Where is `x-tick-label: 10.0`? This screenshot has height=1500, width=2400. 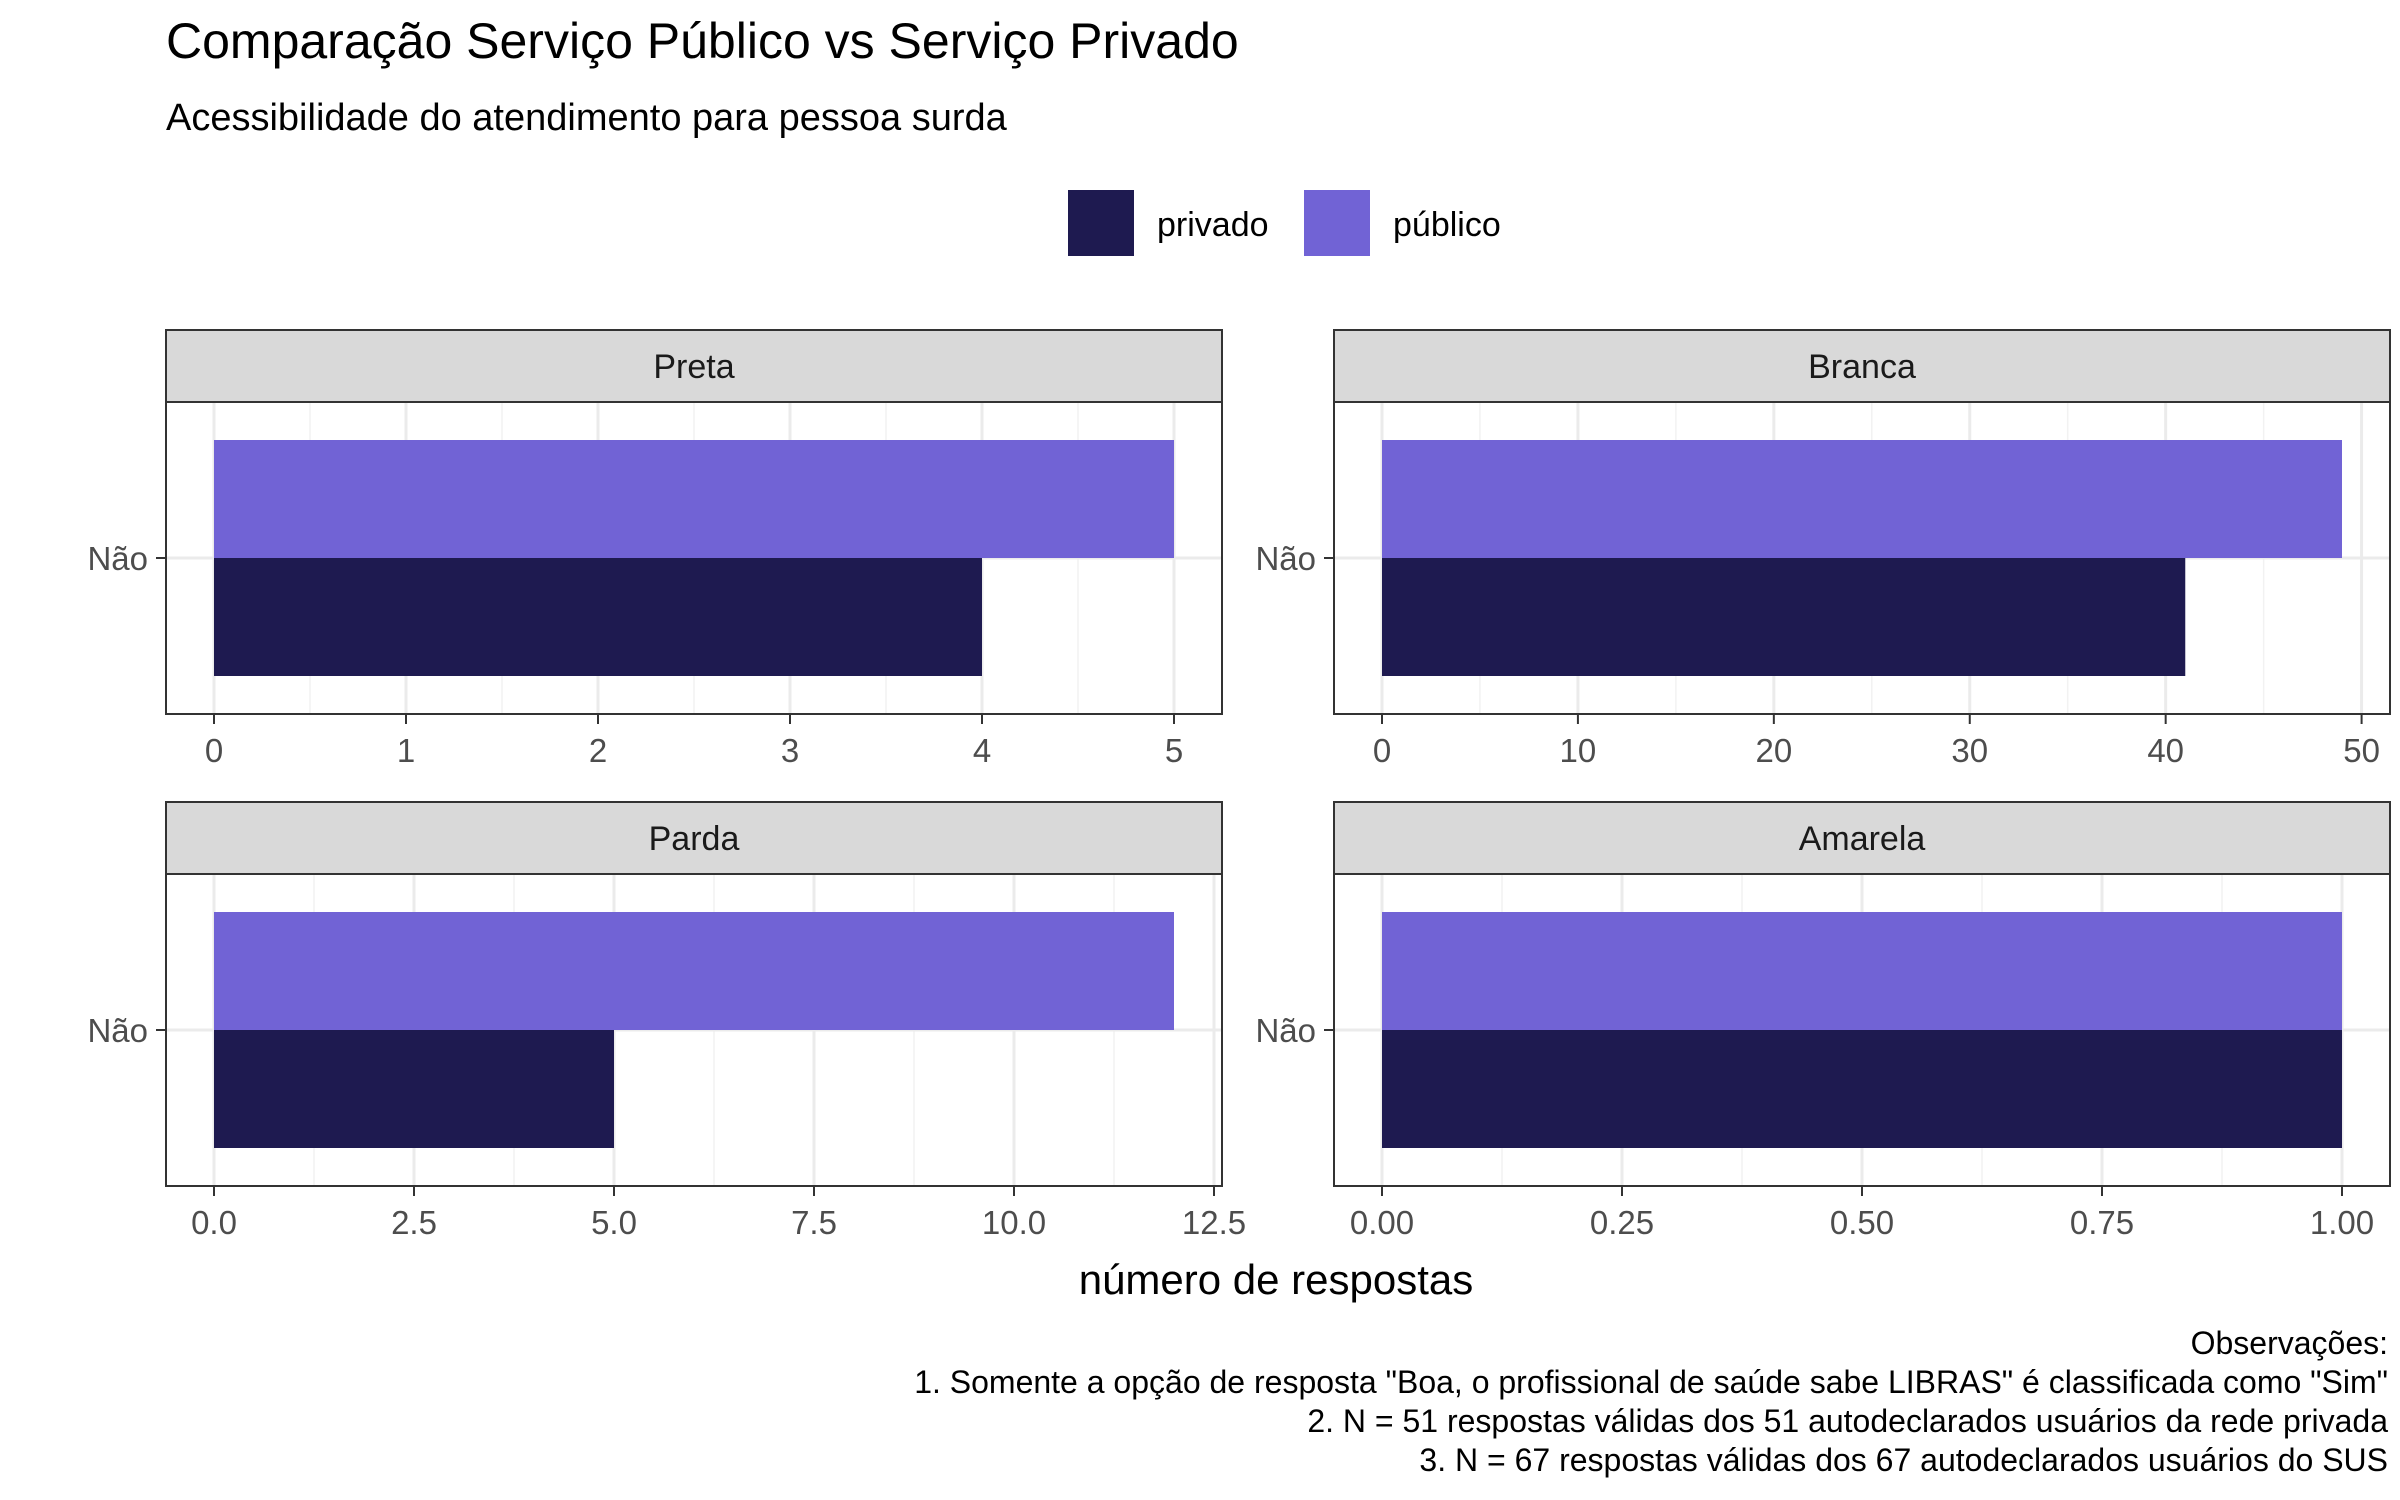 x-tick-label: 10.0 is located at coordinates (1014, 1222).